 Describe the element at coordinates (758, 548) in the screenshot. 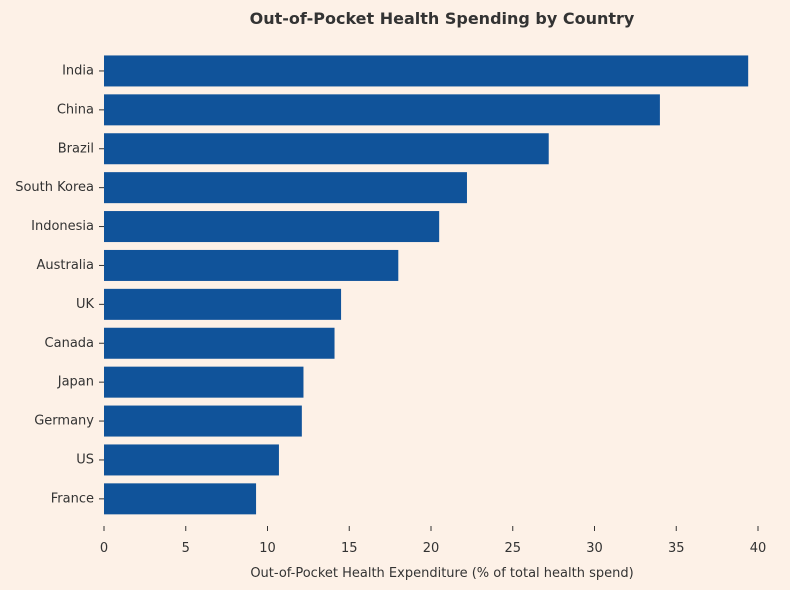

I see `x-tick-label: 40` at that location.